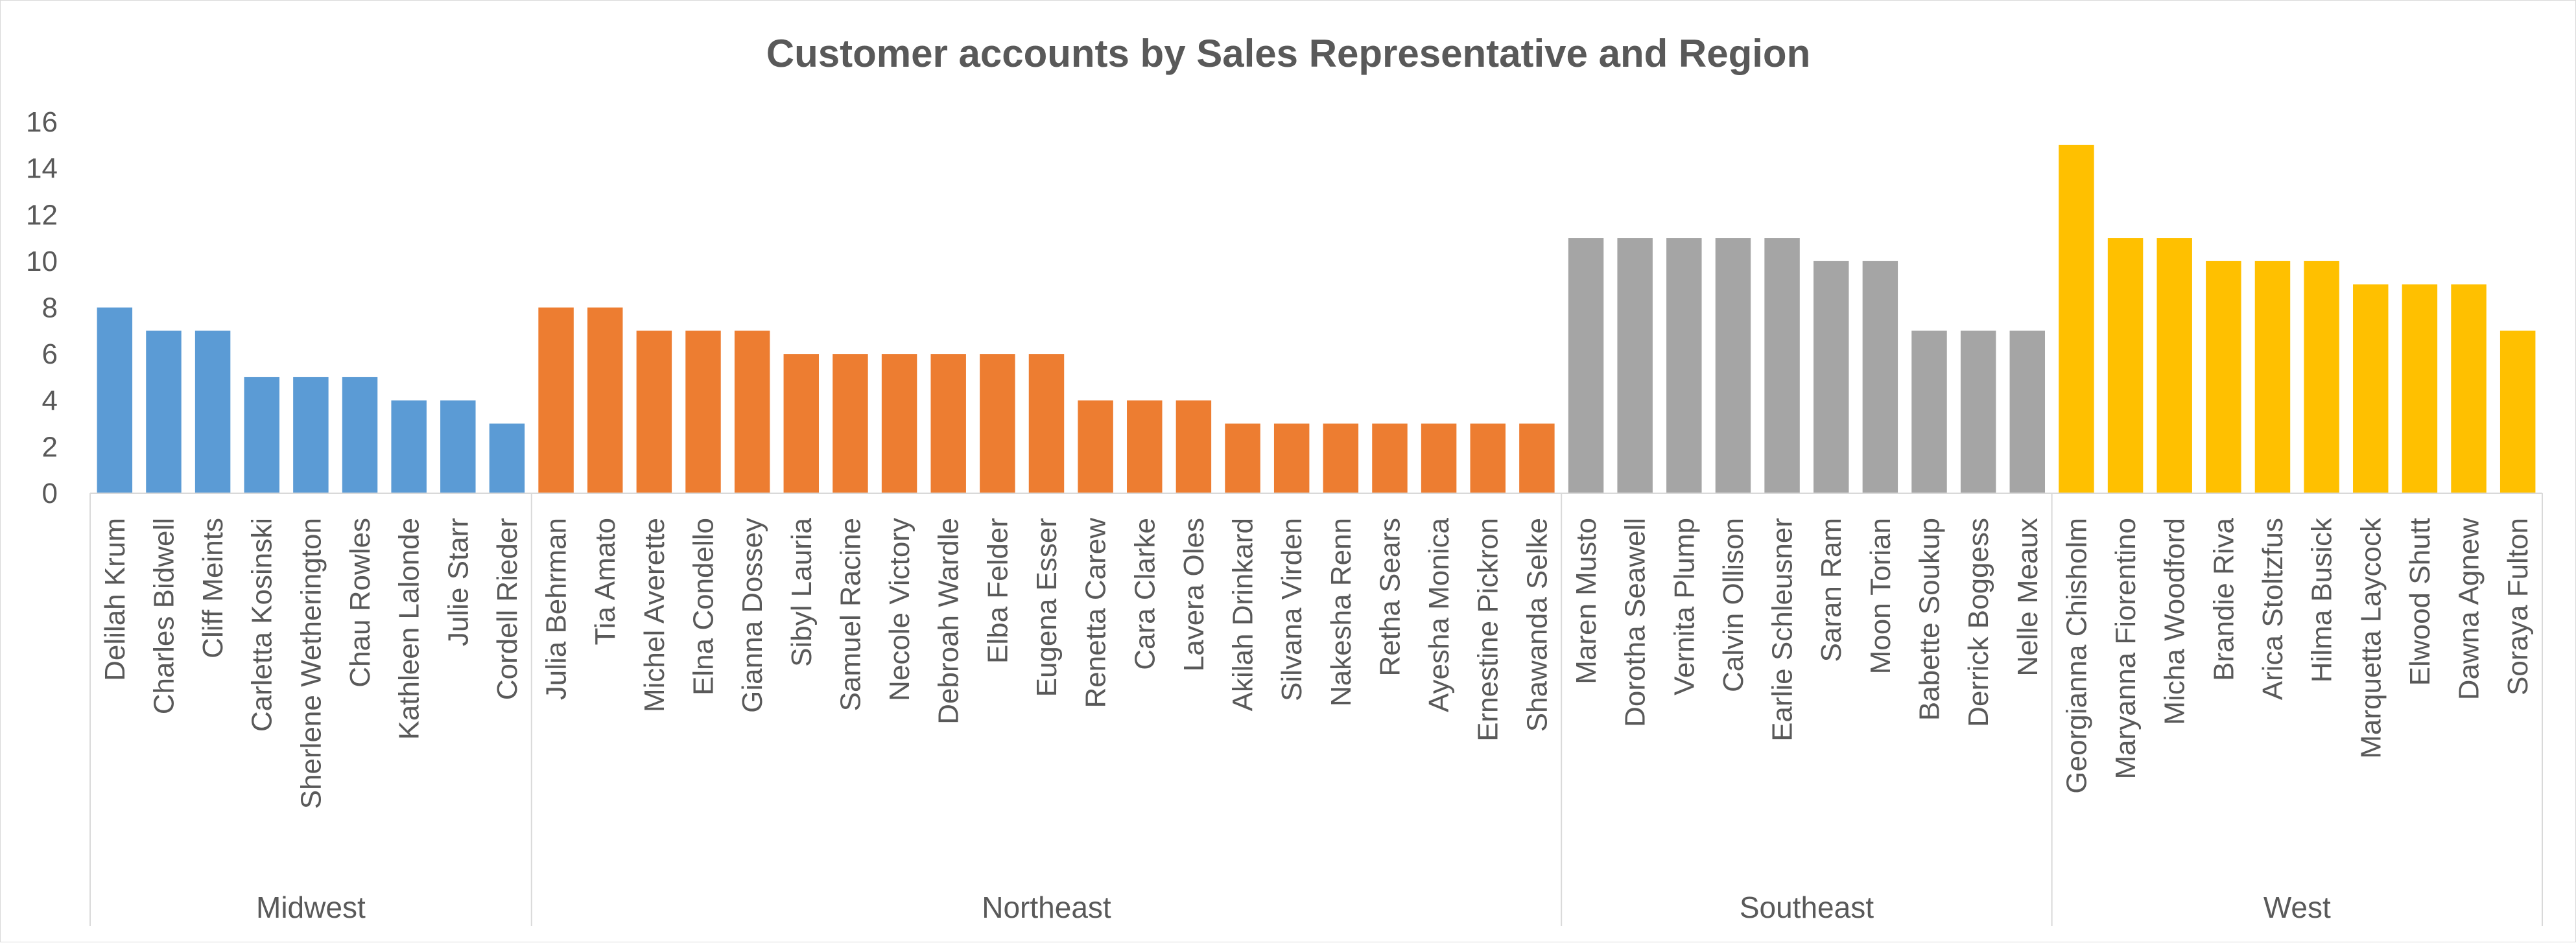 The image size is (2576, 943). What do you see at coordinates (1341, 612) in the screenshot?
I see `x-tick-label: Nakesha Renn` at bounding box center [1341, 612].